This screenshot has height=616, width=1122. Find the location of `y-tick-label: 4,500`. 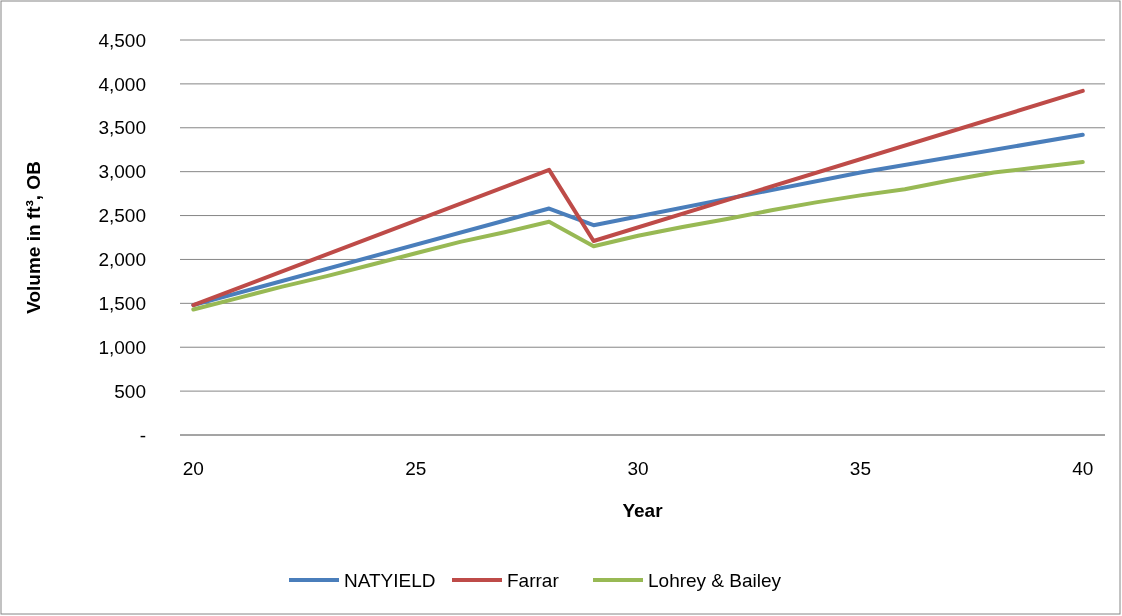

y-tick-label: 4,500 is located at coordinates (122, 40).